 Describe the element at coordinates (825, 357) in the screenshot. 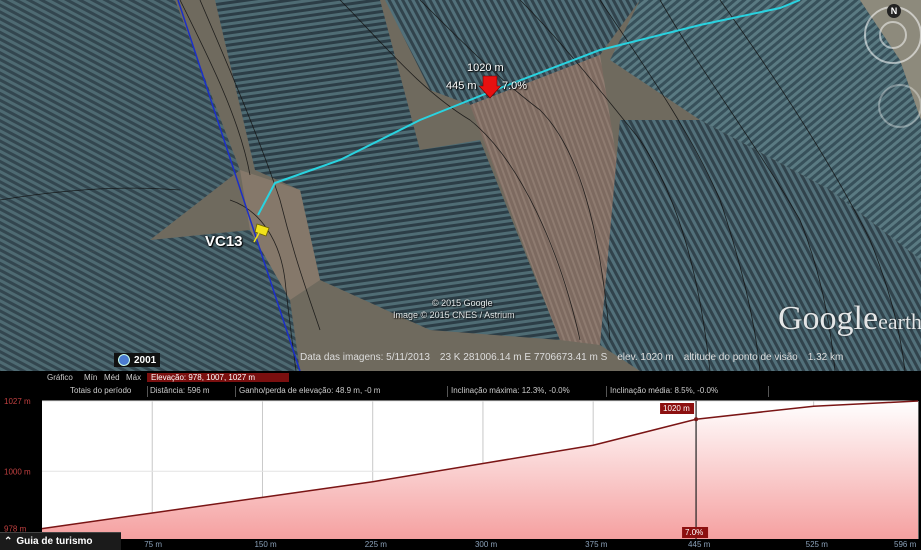

I see `eye-altitude-value: 1.32 km` at that location.